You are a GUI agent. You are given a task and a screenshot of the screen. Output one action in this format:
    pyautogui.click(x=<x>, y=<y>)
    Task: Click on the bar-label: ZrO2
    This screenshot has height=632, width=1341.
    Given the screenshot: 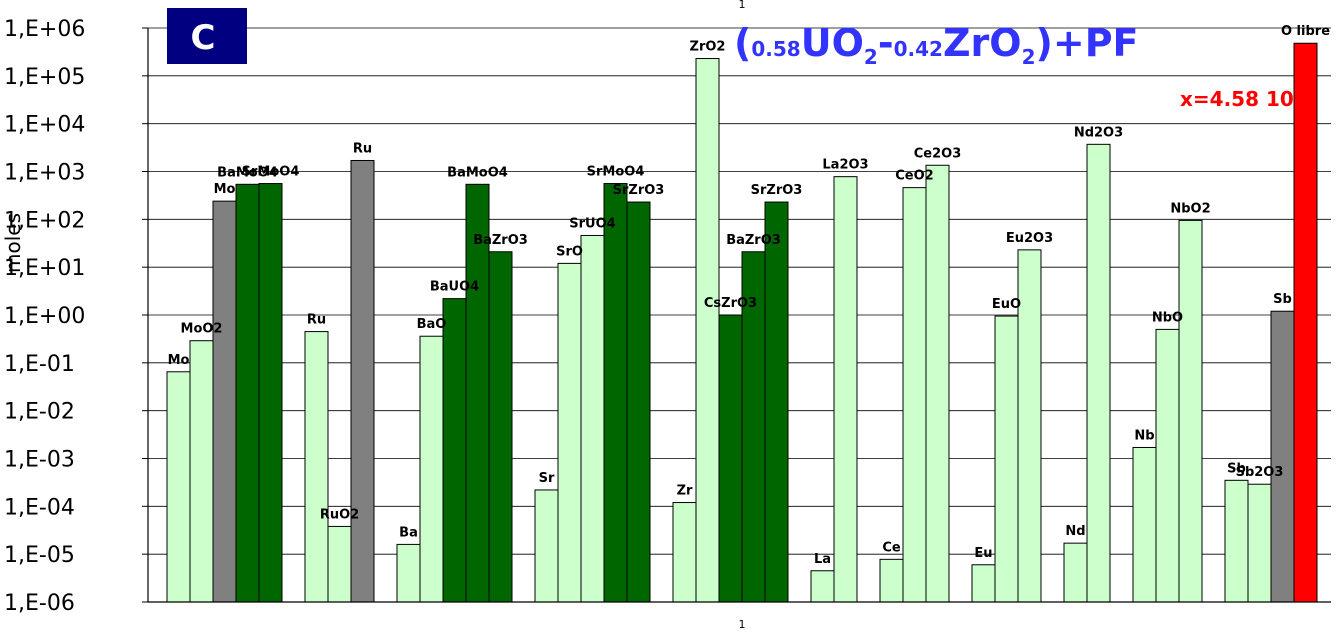 What is the action you would take?
    pyautogui.click(x=708, y=47)
    